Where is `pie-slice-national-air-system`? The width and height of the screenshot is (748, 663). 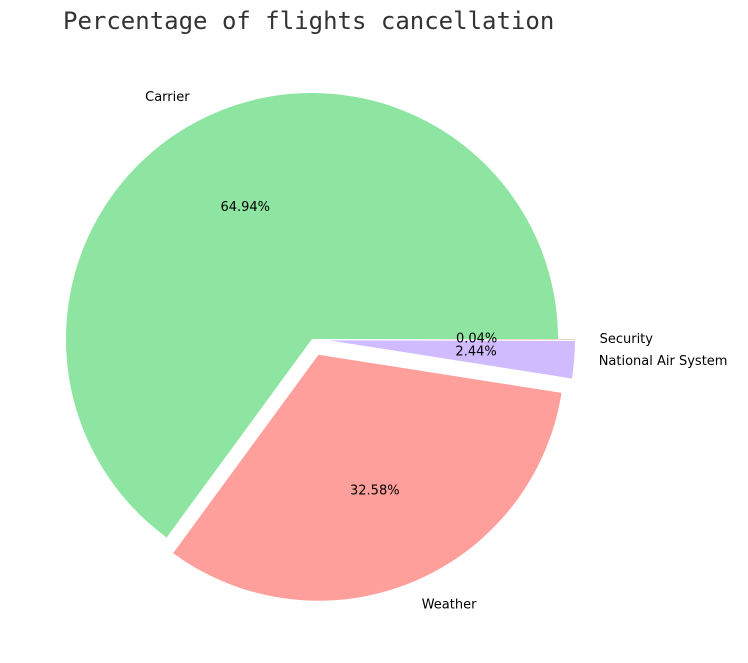 pie-slice-national-air-system is located at coordinates (451, 359).